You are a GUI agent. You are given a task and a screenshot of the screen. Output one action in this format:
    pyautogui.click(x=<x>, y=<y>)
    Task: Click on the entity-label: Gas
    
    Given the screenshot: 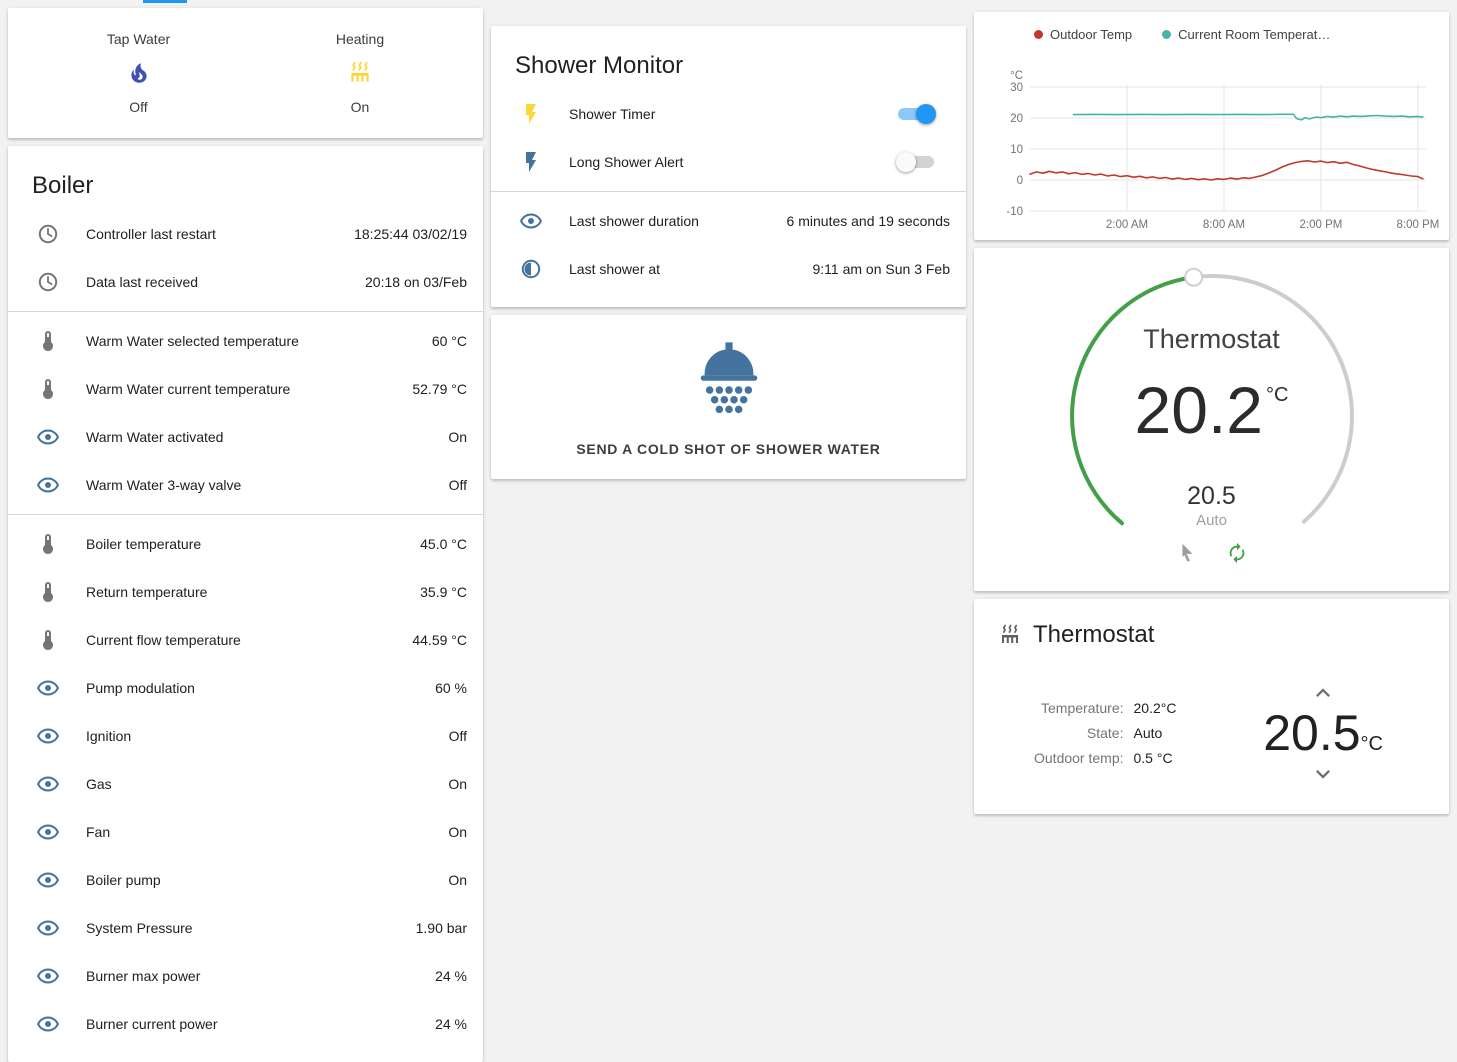 What is the action you would take?
    pyautogui.click(x=99, y=784)
    